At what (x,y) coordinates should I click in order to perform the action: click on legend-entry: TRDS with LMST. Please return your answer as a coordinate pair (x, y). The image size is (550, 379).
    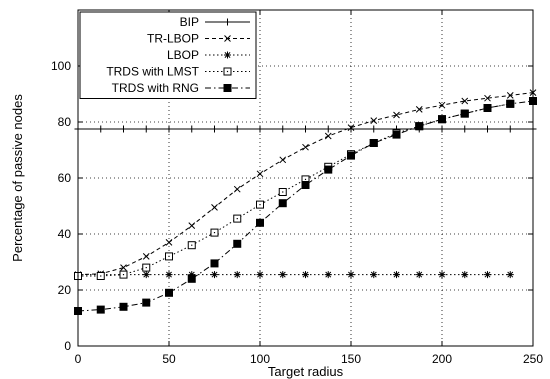
    Looking at the image, I should click on (178, 72).